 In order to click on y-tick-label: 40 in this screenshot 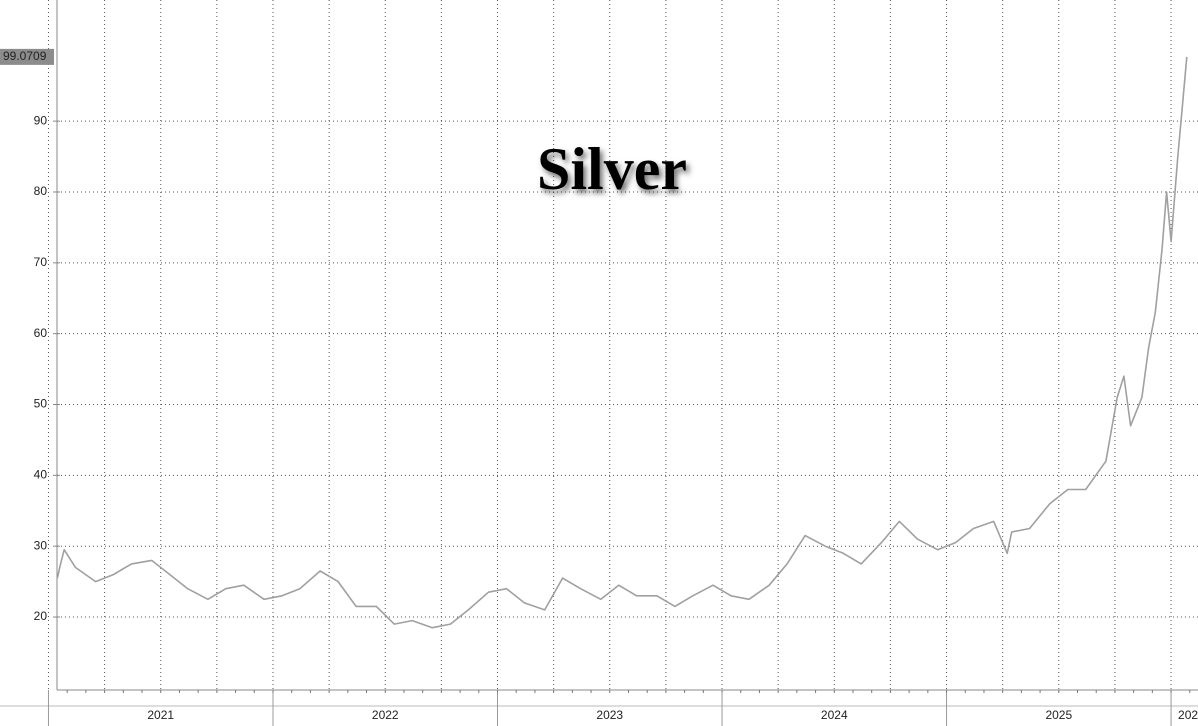, I will do `click(41, 475)`.